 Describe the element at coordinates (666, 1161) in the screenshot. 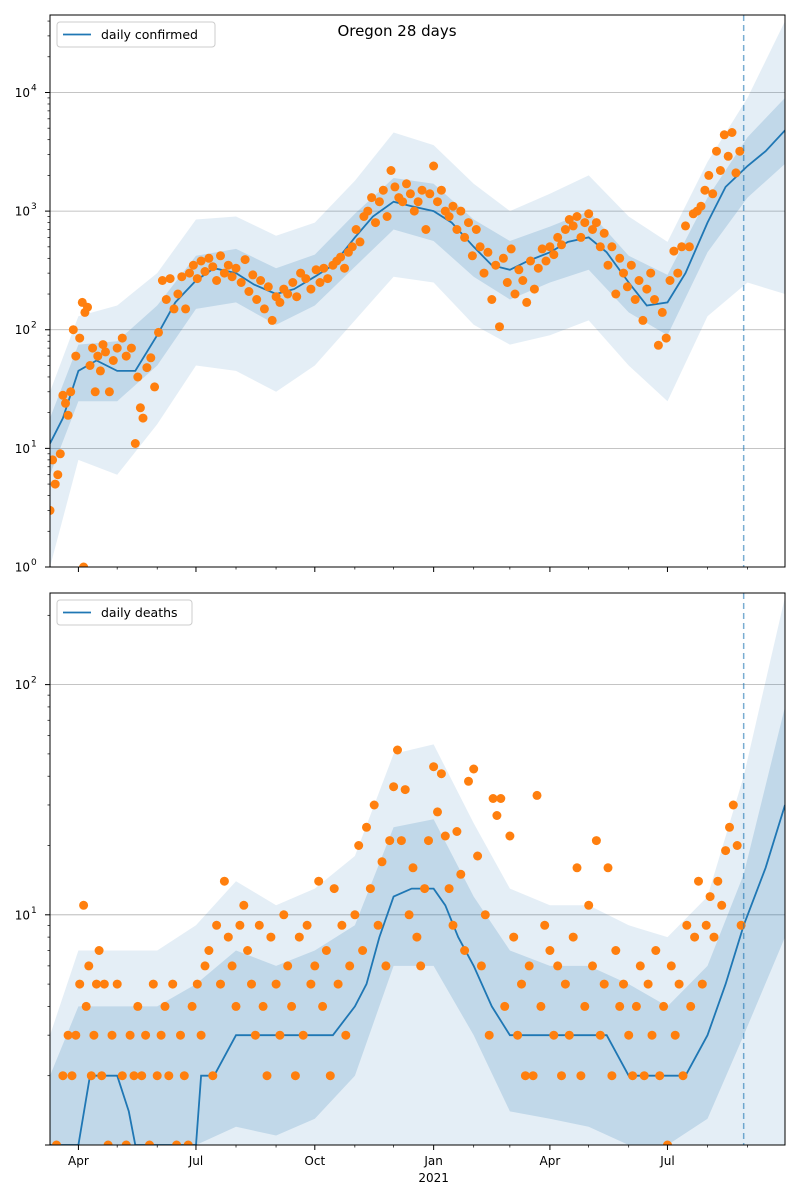

I see `x-tick-label: Jul` at that location.